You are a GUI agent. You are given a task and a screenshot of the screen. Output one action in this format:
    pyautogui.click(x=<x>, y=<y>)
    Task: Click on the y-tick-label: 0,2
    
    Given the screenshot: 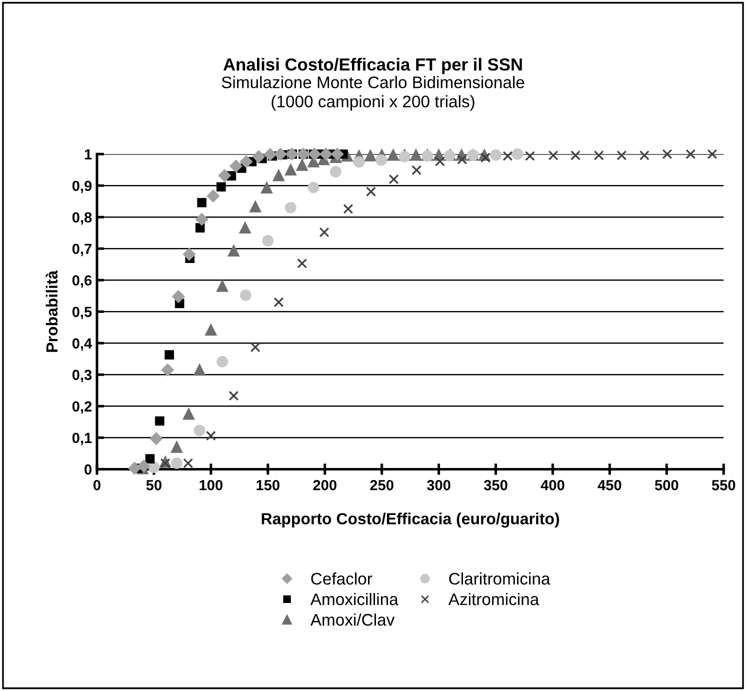 What is the action you would take?
    pyautogui.click(x=82, y=407)
    